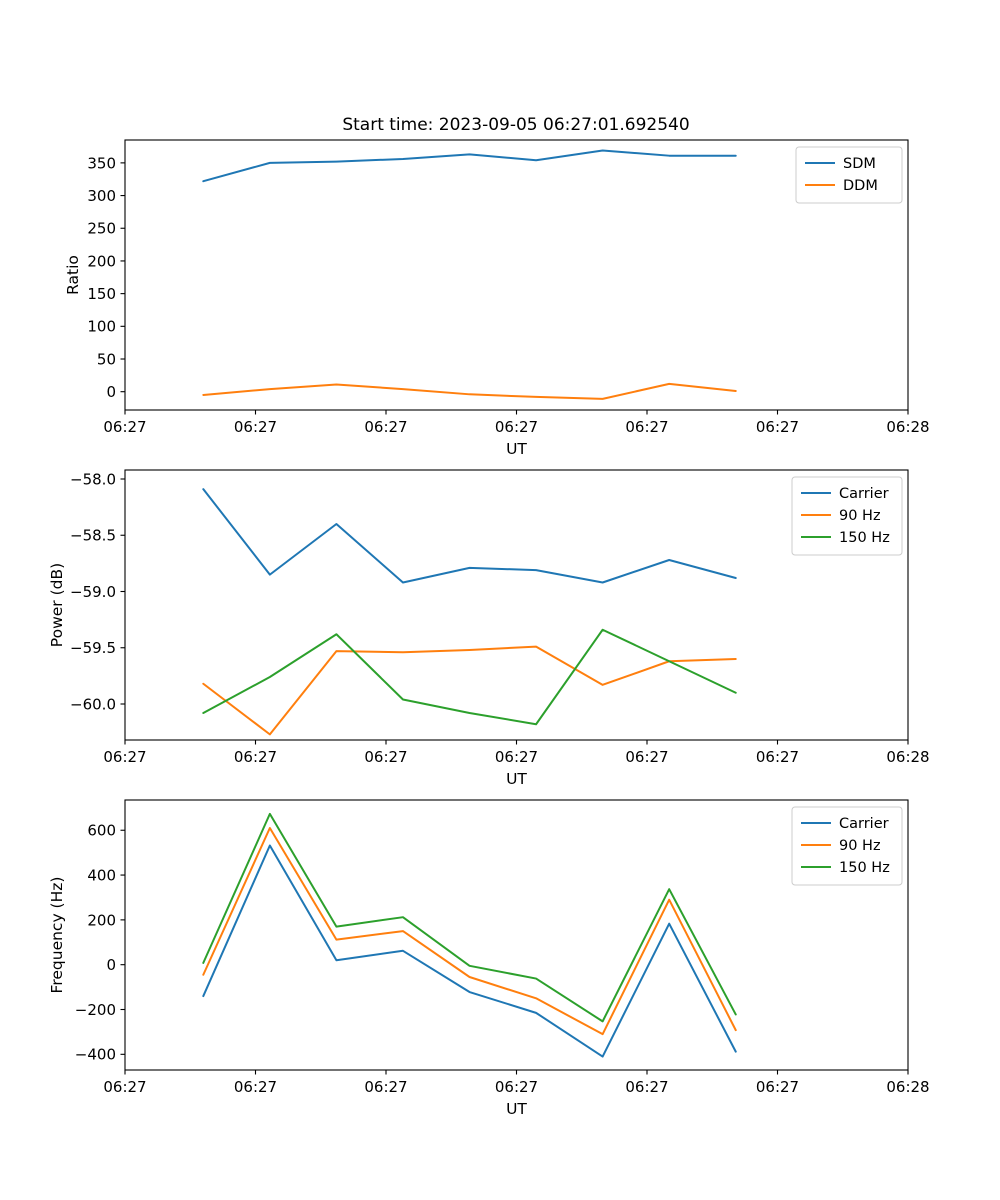  I want to click on yaxis-power-panel: −58.0 −58.5 −59.0 −59.5 −60.0, so click(97, 591).